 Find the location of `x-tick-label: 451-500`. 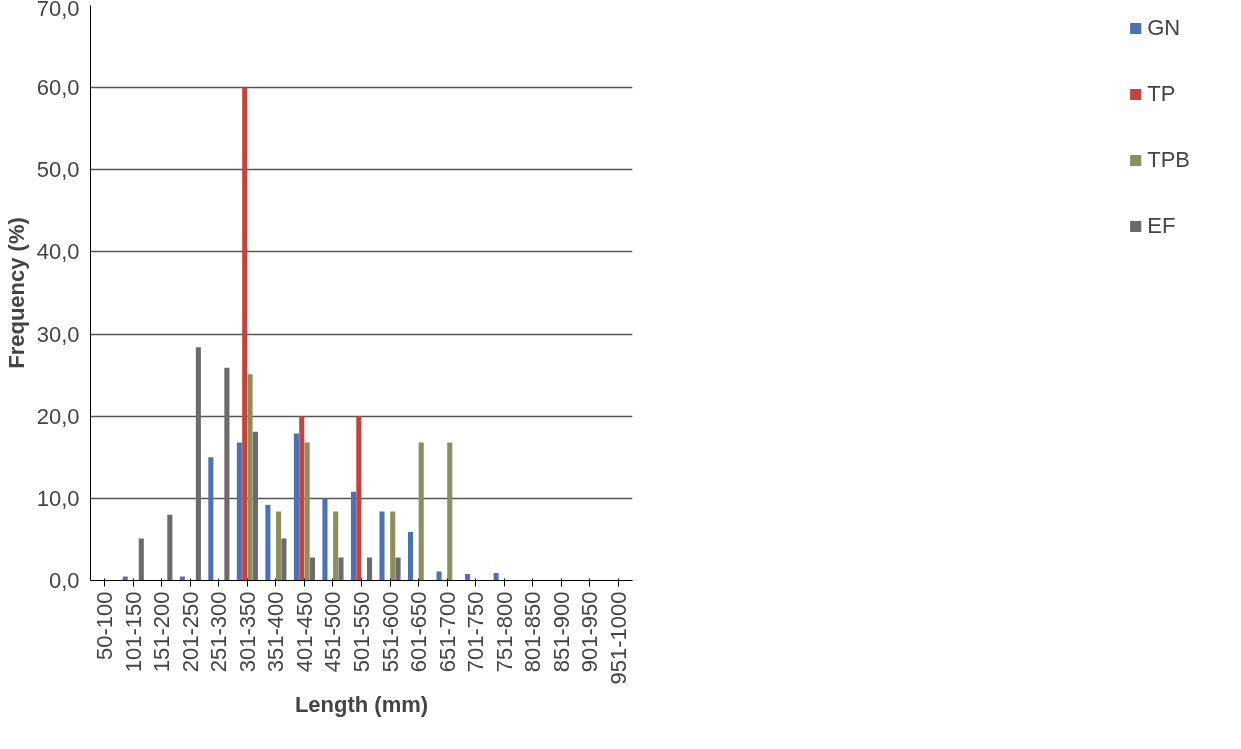

x-tick-label: 451-500 is located at coordinates (333, 632).